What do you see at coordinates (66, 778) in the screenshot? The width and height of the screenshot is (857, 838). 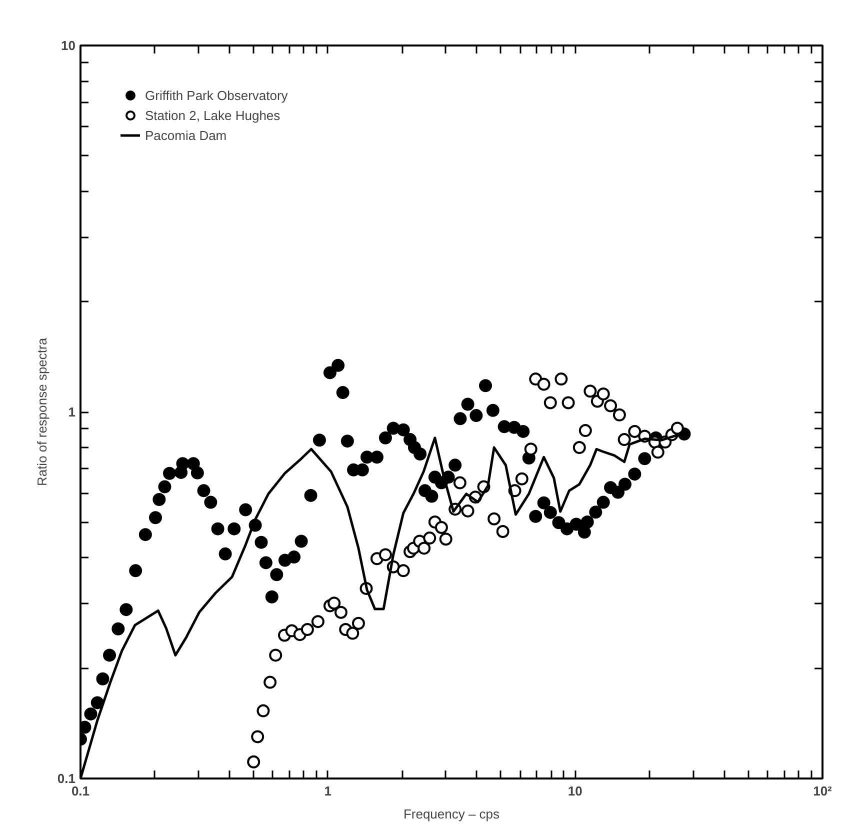 I see `y-tick-label: 0.1` at bounding box center [66, 778].